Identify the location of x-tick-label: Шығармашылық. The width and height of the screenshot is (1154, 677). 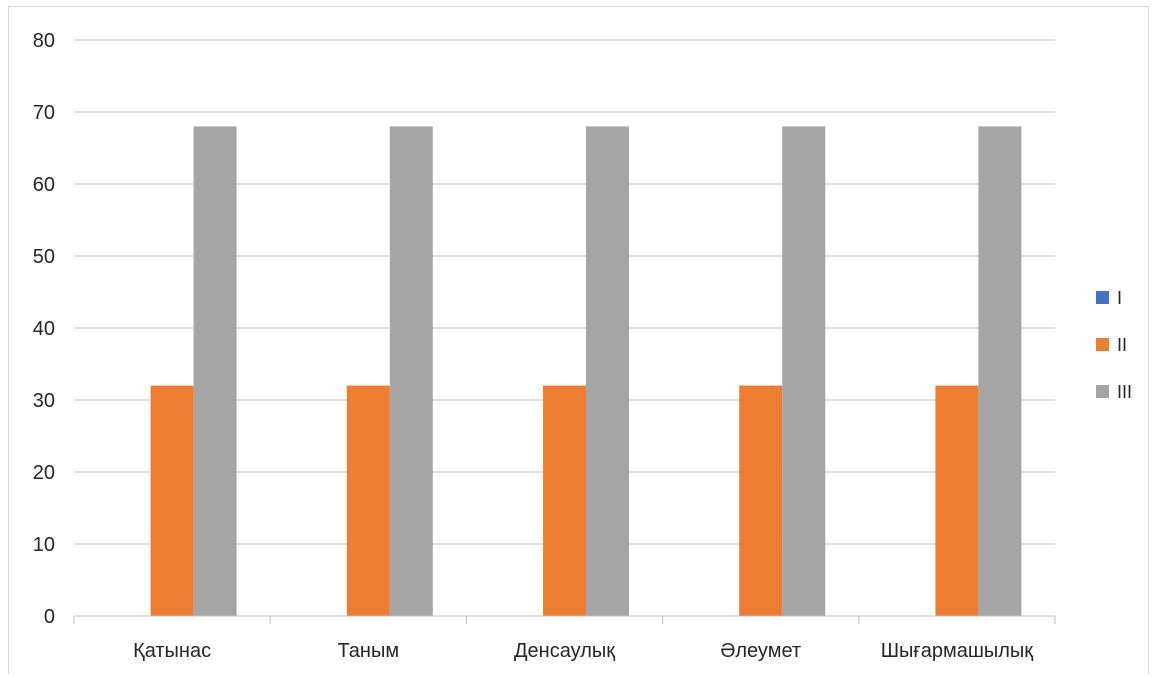
(957, 651).